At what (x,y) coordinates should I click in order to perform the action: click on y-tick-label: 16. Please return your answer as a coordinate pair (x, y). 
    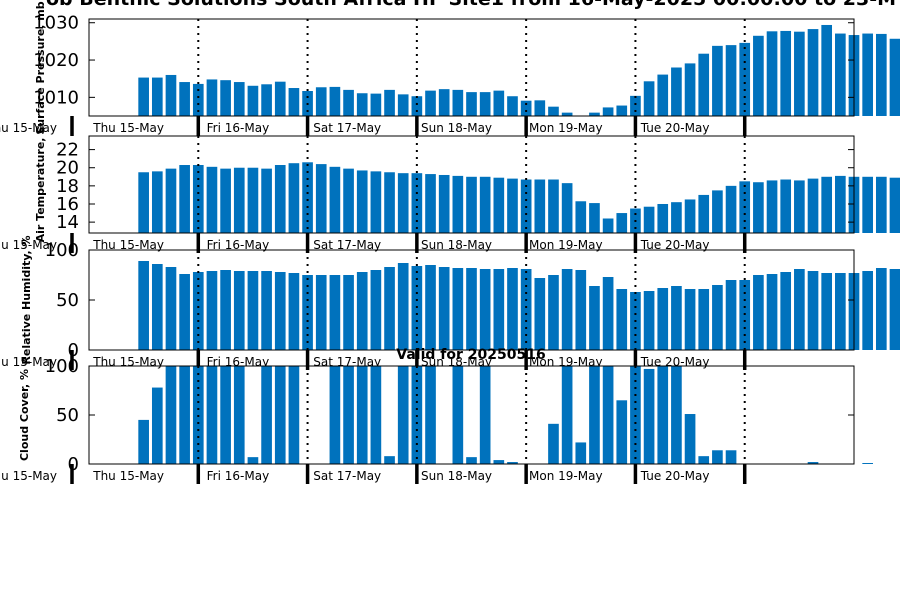
    Looking at the image, I should click on (67, 204).